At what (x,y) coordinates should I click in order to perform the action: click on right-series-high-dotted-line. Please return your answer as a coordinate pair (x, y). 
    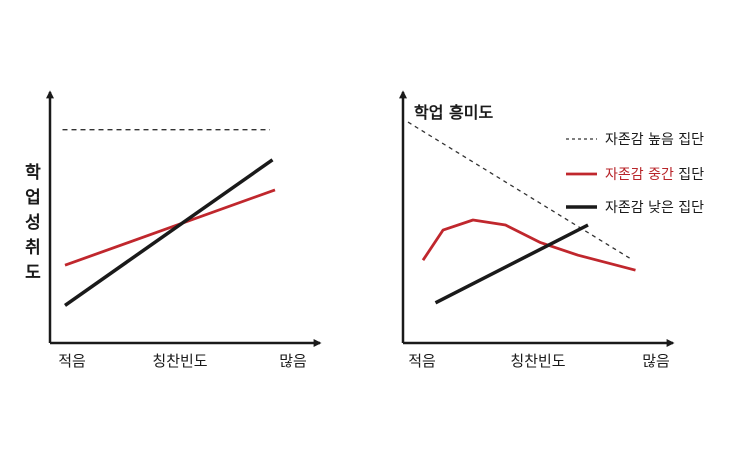
    Looking at the image, I should click on (520, 191).